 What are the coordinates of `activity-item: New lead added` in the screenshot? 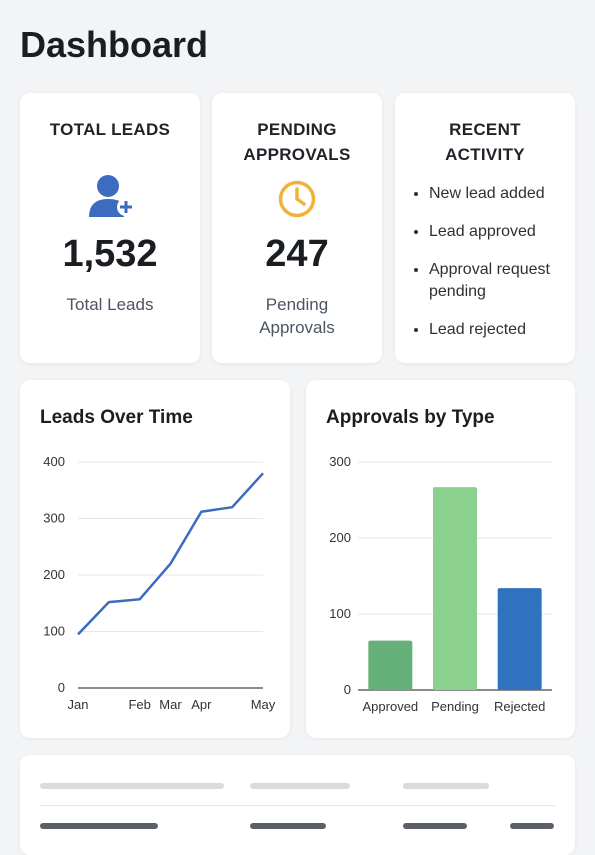 It's located at (504, 194).